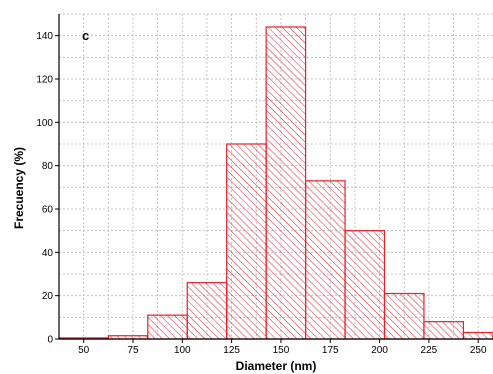 The image size is (493, 374). What do you see at coordinates (44, 36) in the screenshot?
I see `y-tick-label: 140` at bounding box center [44, 36].